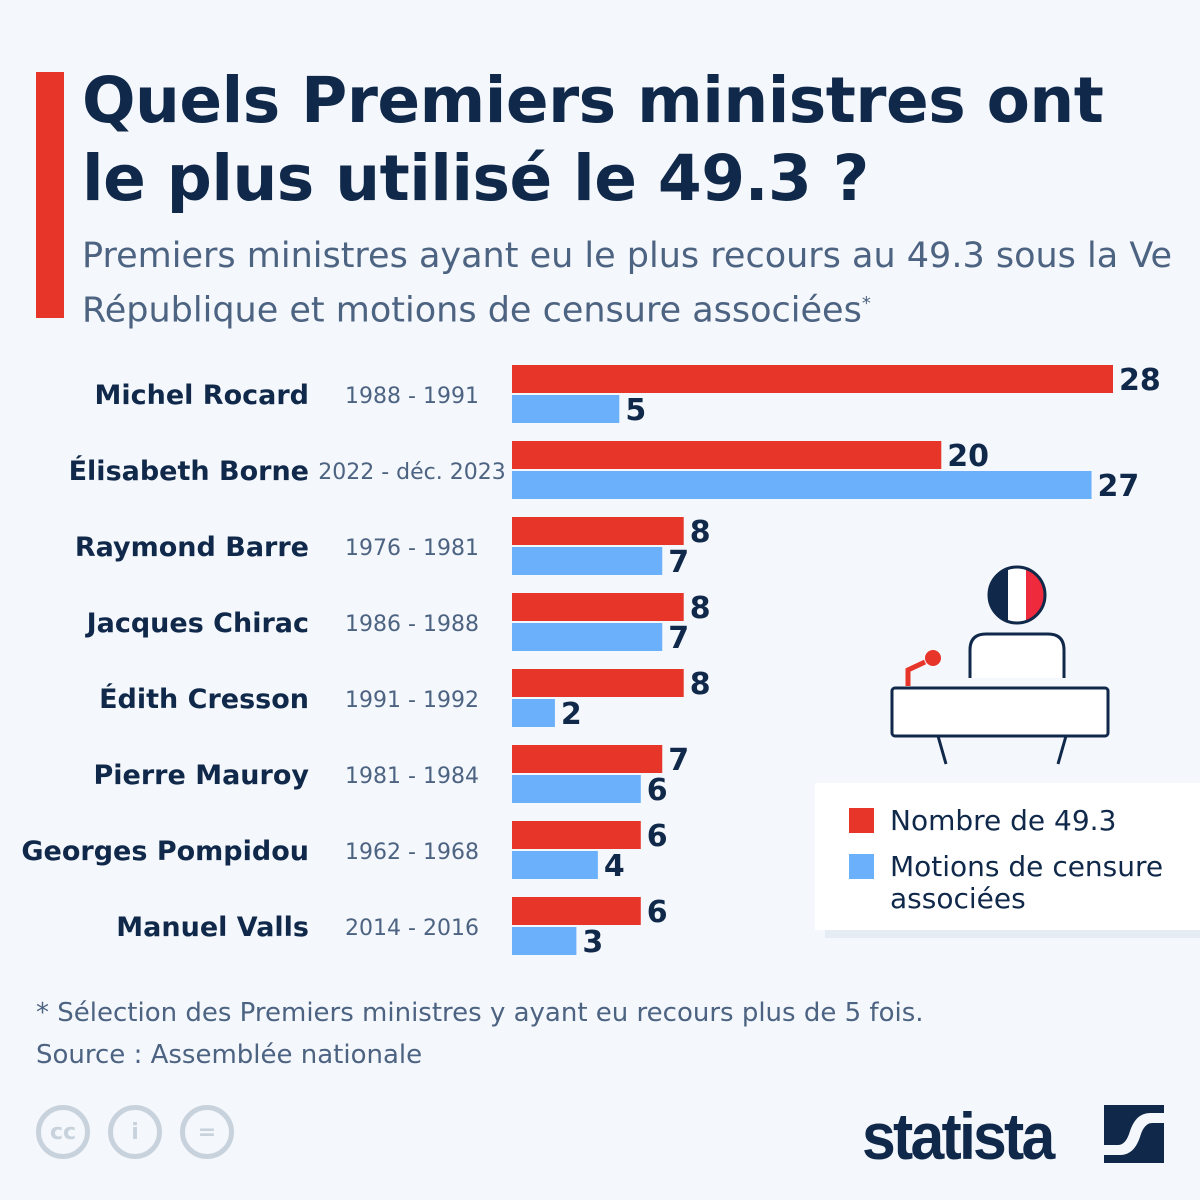  I want to click on period-label: 1976 - 1981, so click(412, 548).